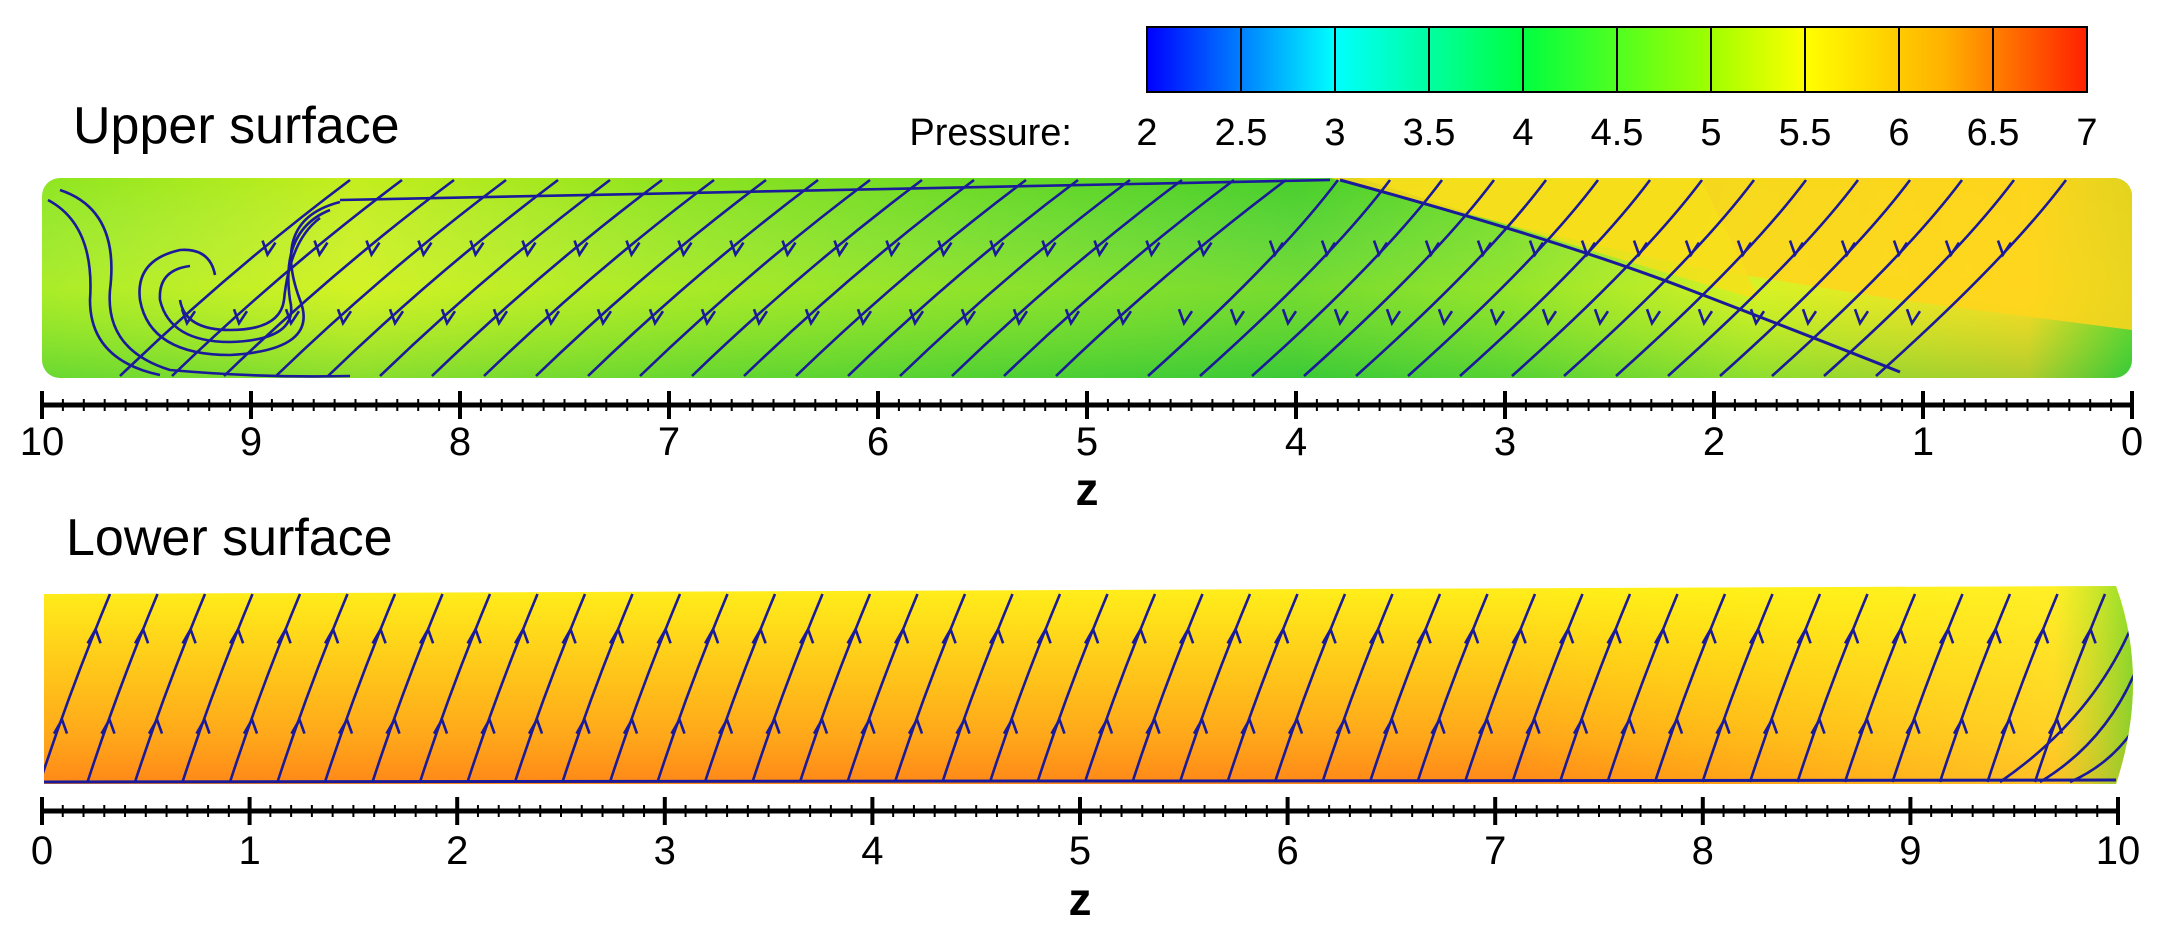  What do you see at coordinates (460, 442) in the screenshot?
I see `axis-tick-label: 8` at bounding box center [460, 442].